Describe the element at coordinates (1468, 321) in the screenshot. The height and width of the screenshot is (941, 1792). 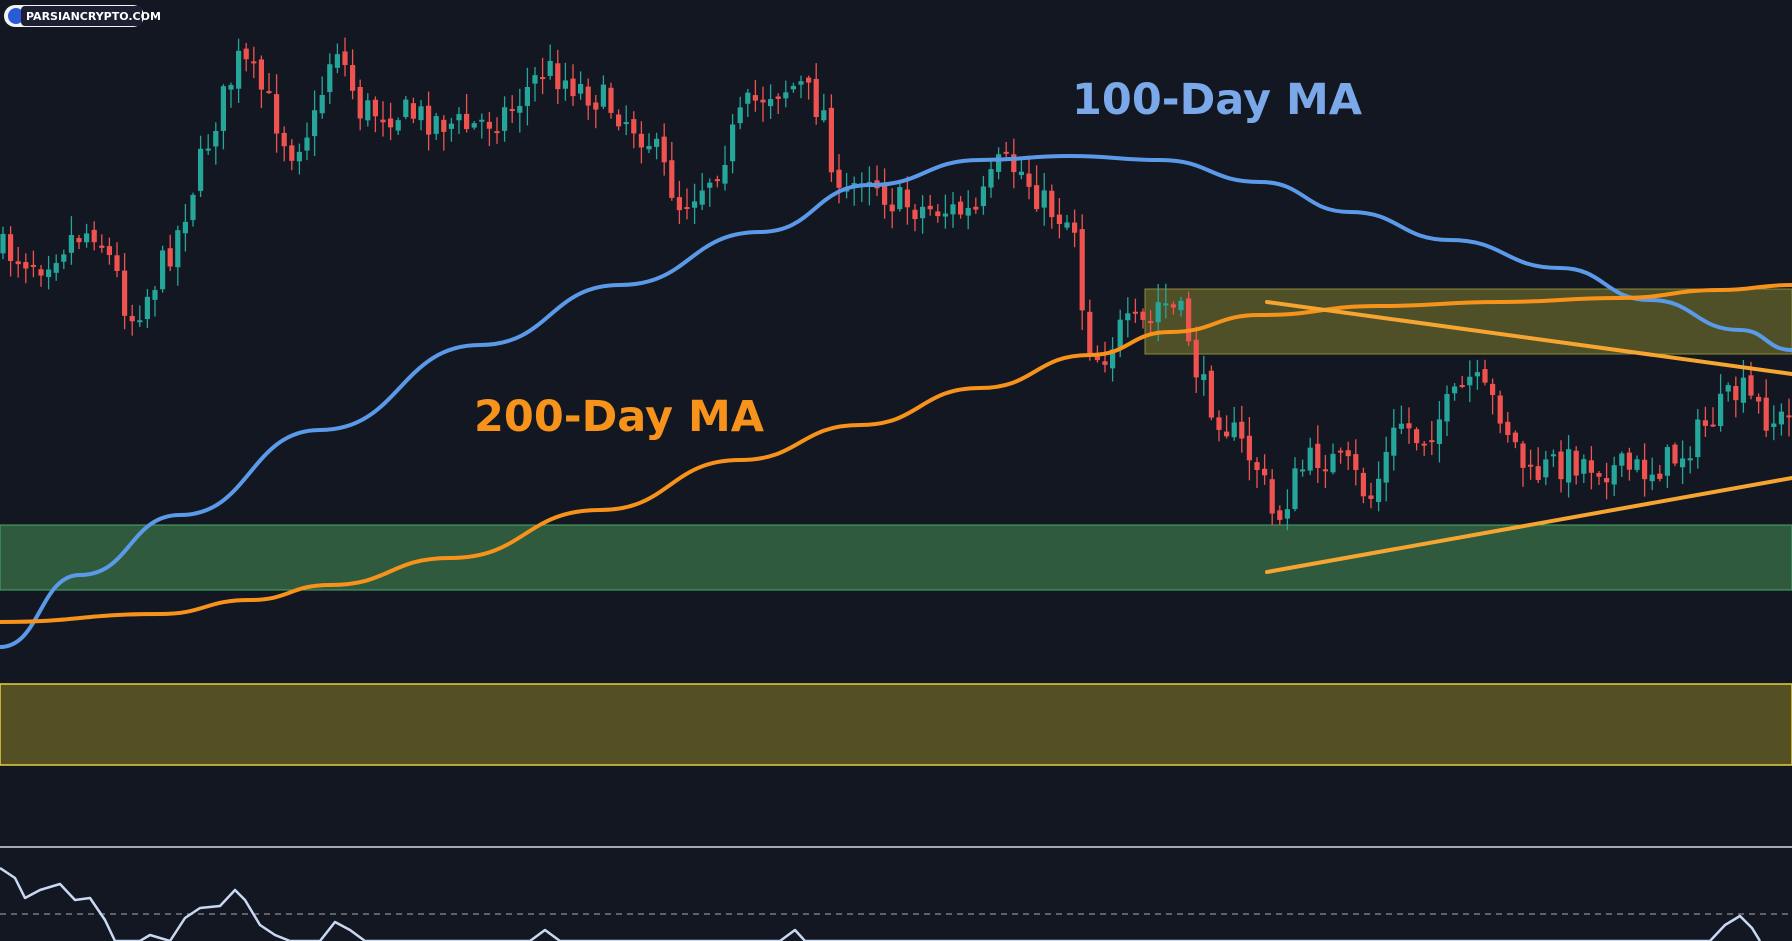
I see `resistance-zone` at that location.